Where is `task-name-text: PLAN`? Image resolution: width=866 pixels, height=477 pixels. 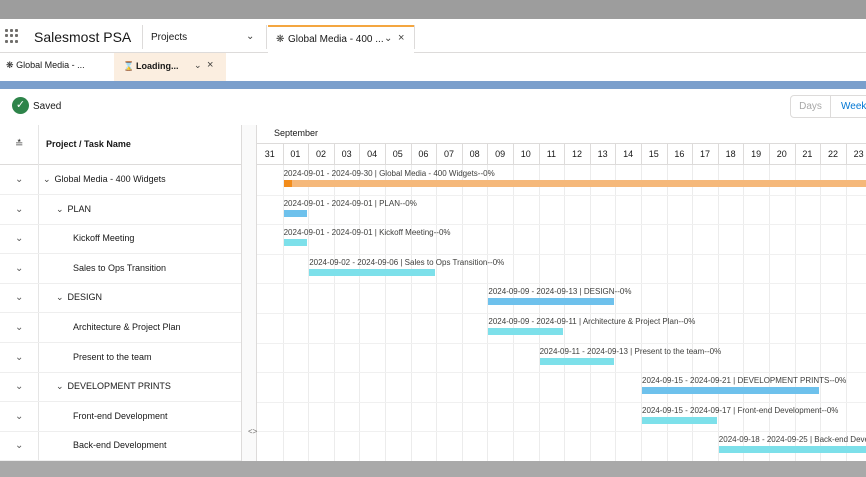
task-name-text: PLAN is located at coordinates (79, 208).